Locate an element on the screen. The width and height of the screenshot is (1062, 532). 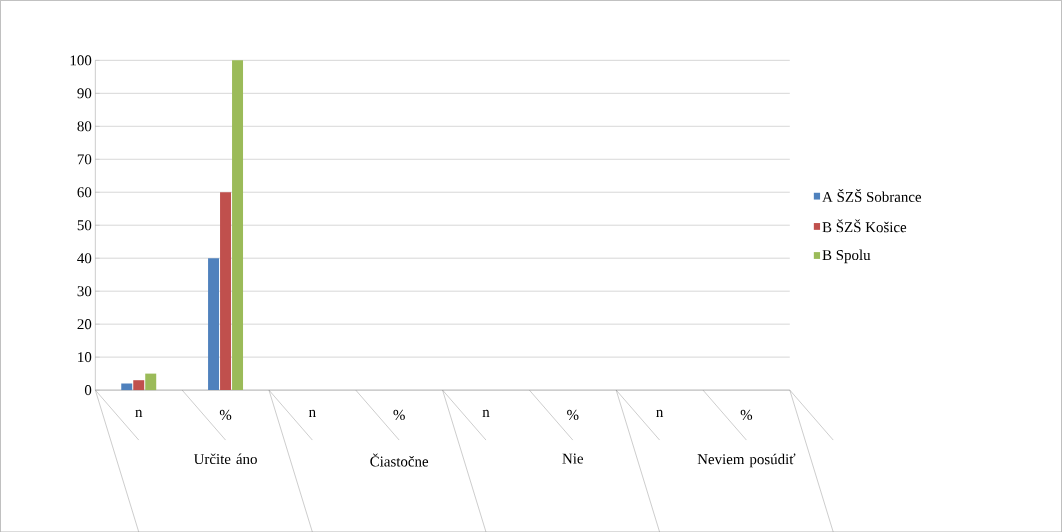
y-tick-label: 10 is located at coordinates (85, 356).